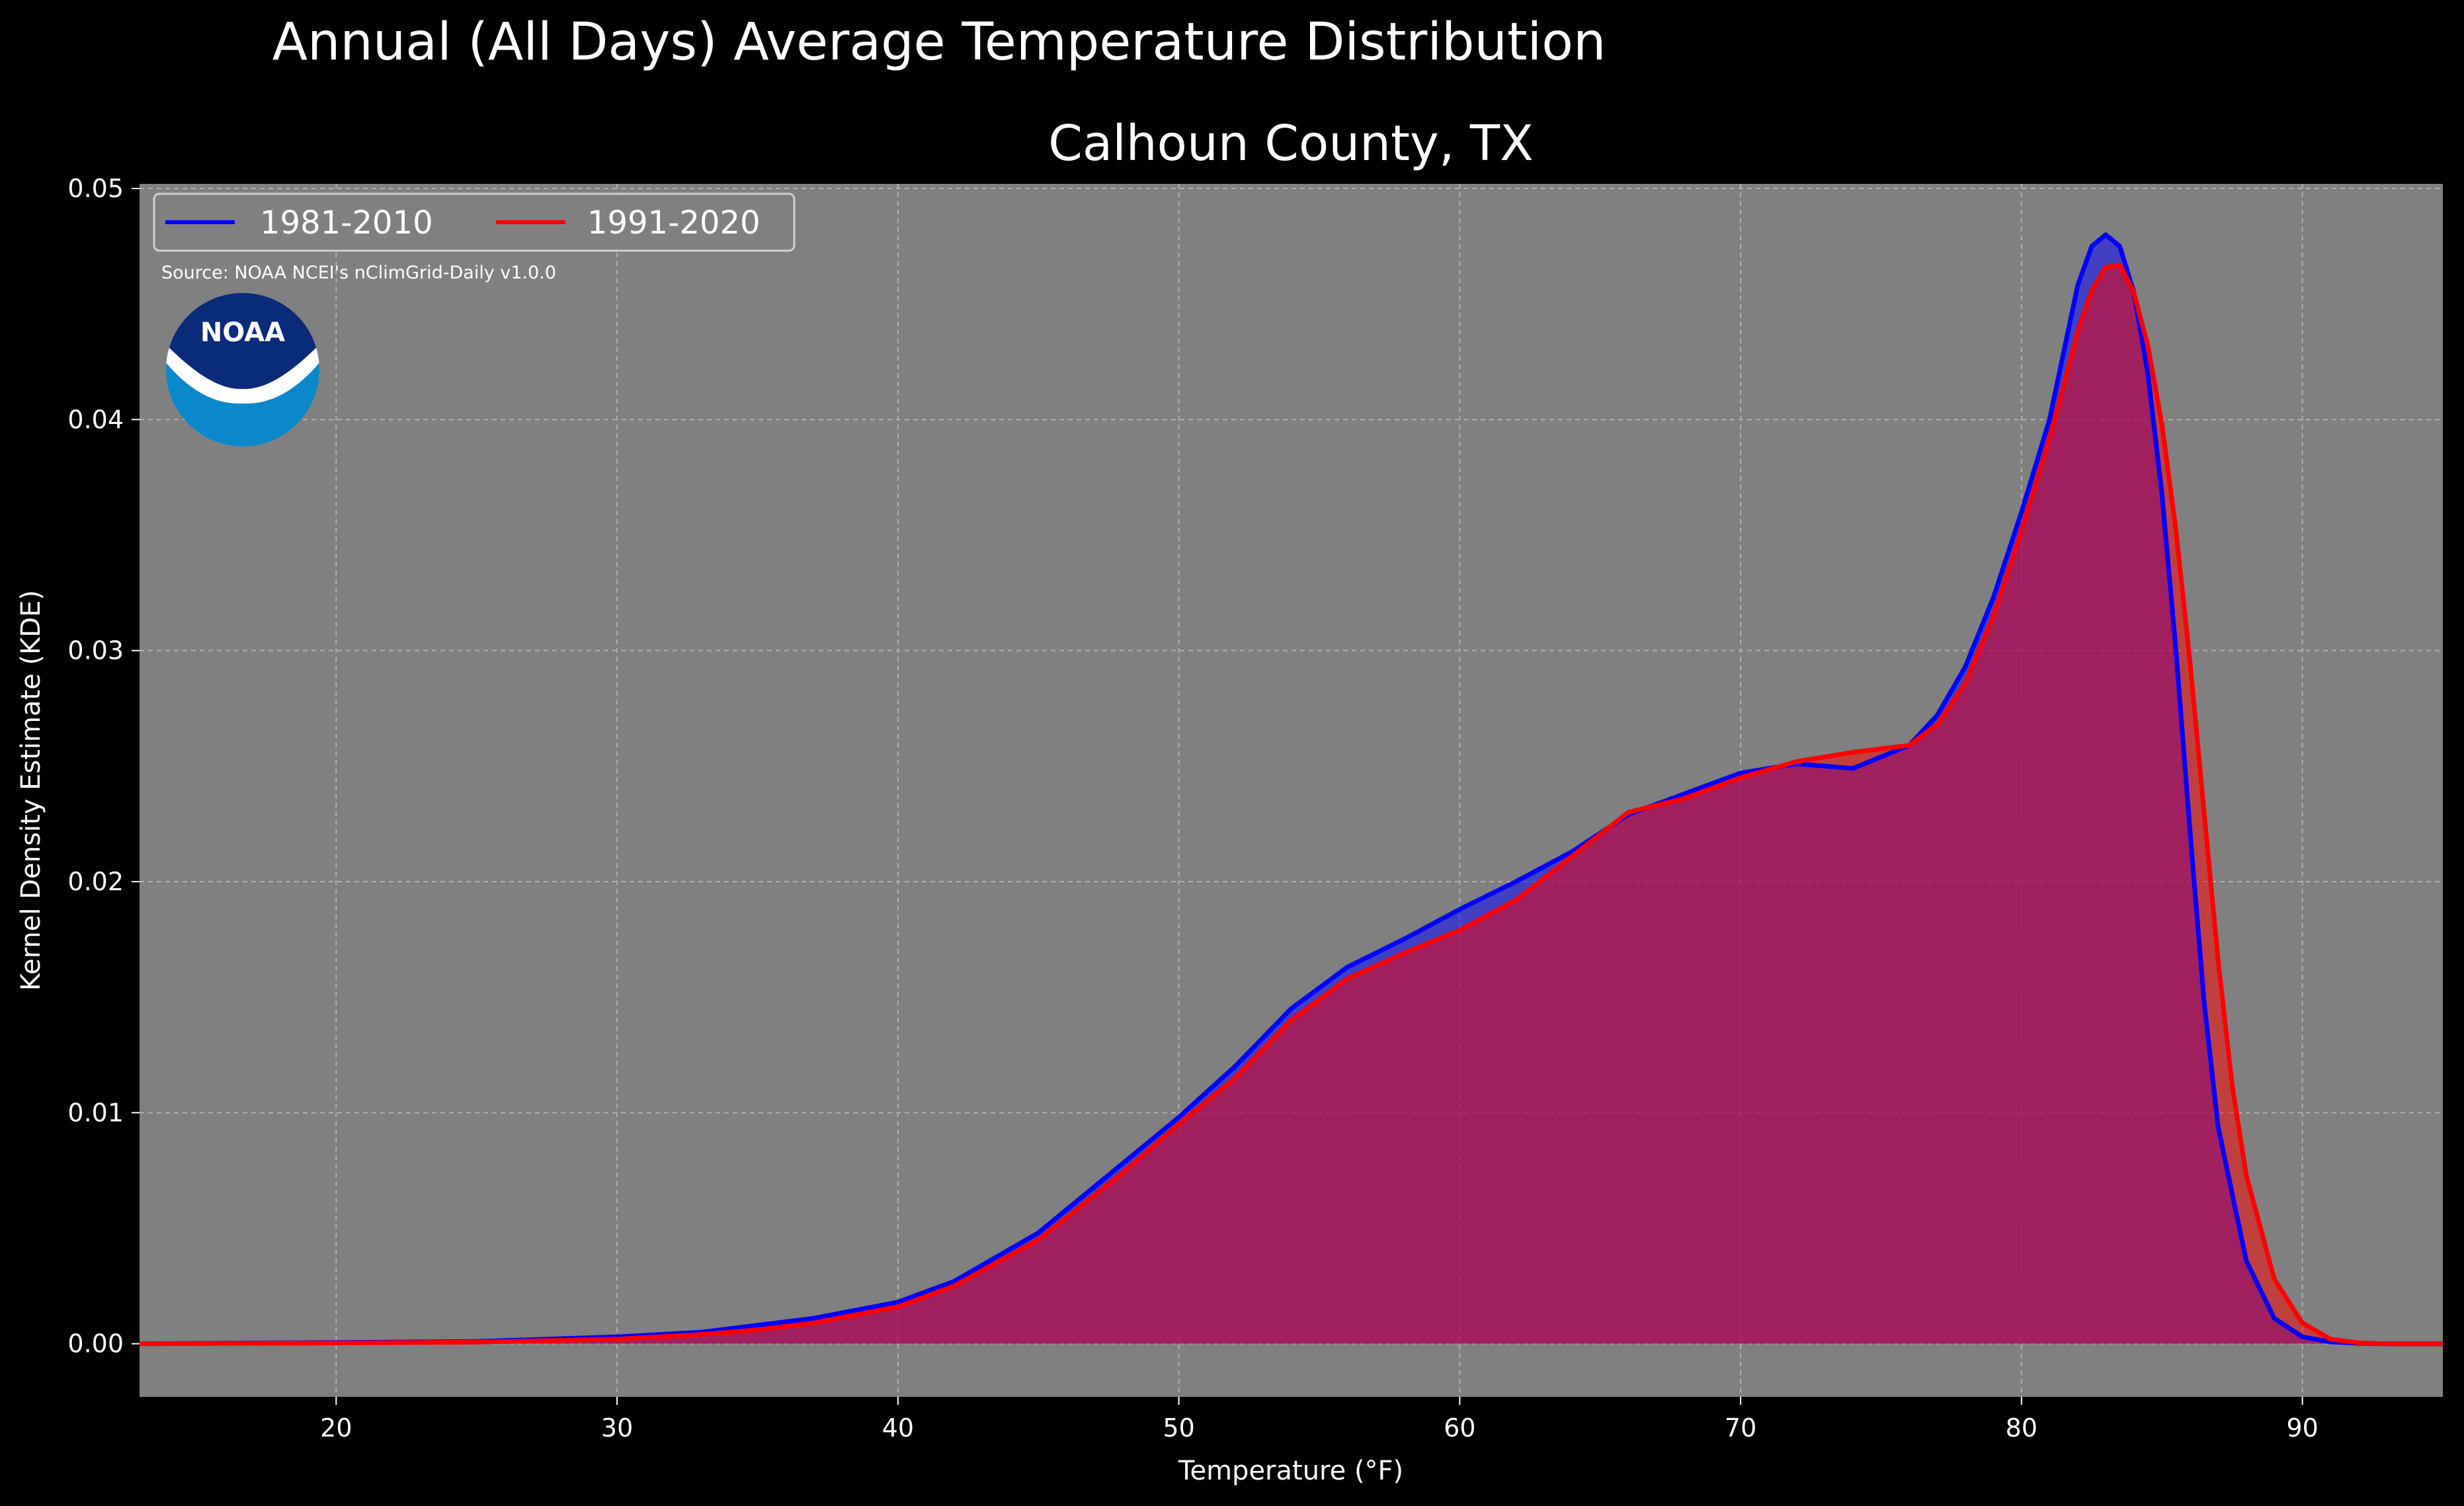 The width and height of the screenshot is (2464, 1506). Describe the element at coordinates (673, 222) in the screenshot. I see `legend-label-1991-2020: 1991-2020` at that location.